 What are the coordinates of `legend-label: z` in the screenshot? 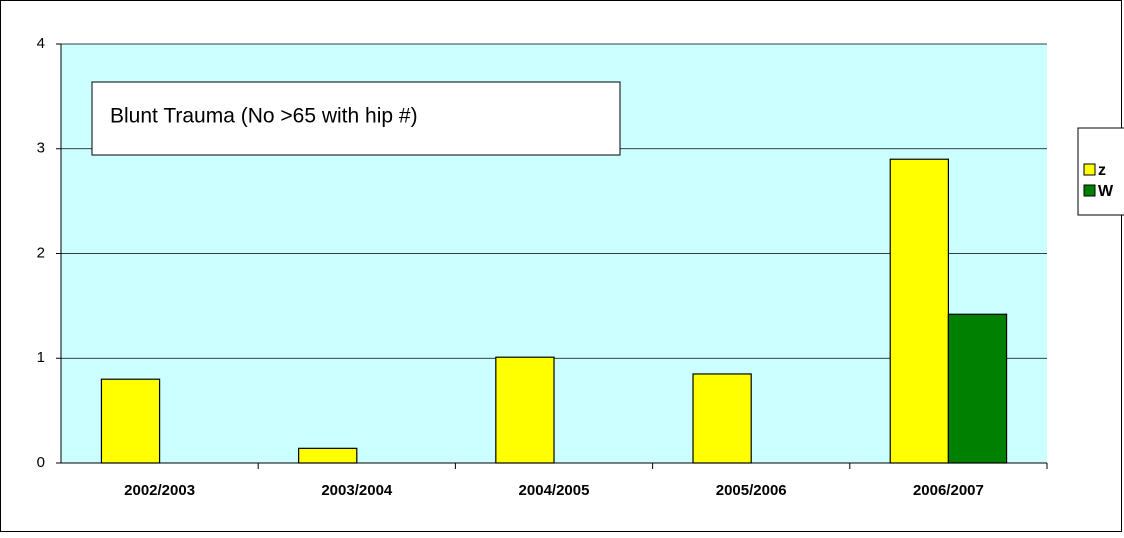 It's located at (1102, 170).